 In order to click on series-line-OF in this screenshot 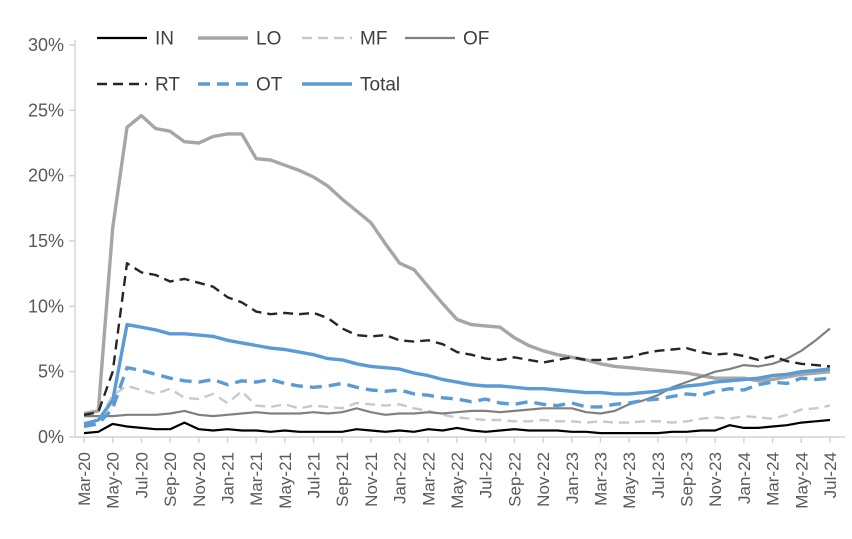, I will do `click(457, 372)`.